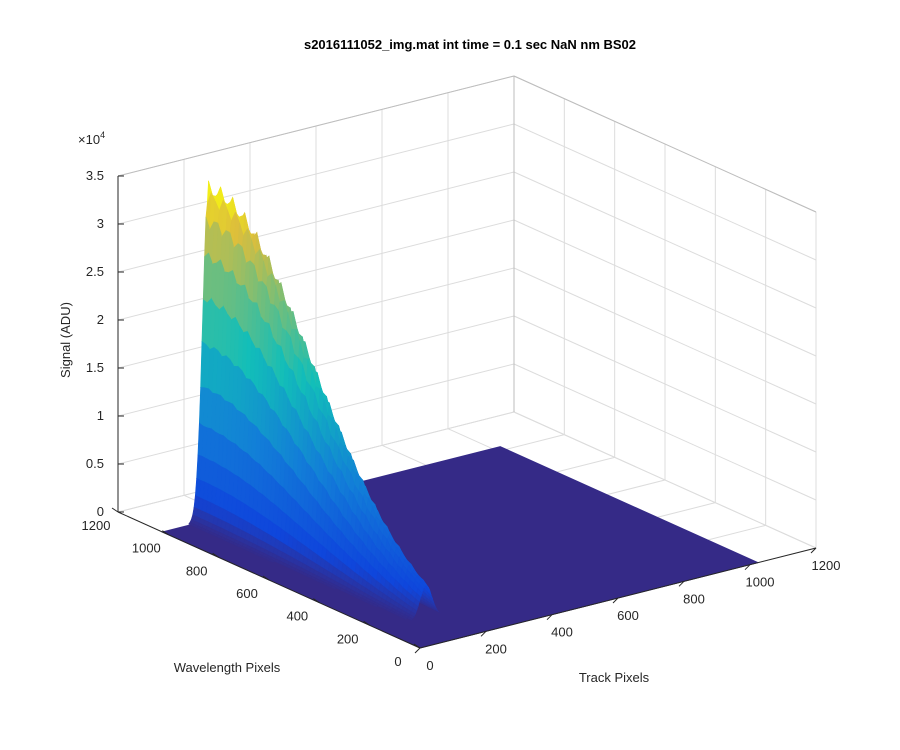 Image resolution: width=900 pixels, height=750 pixels. I want to click on z-tick-label: 3, so click(100, 223).